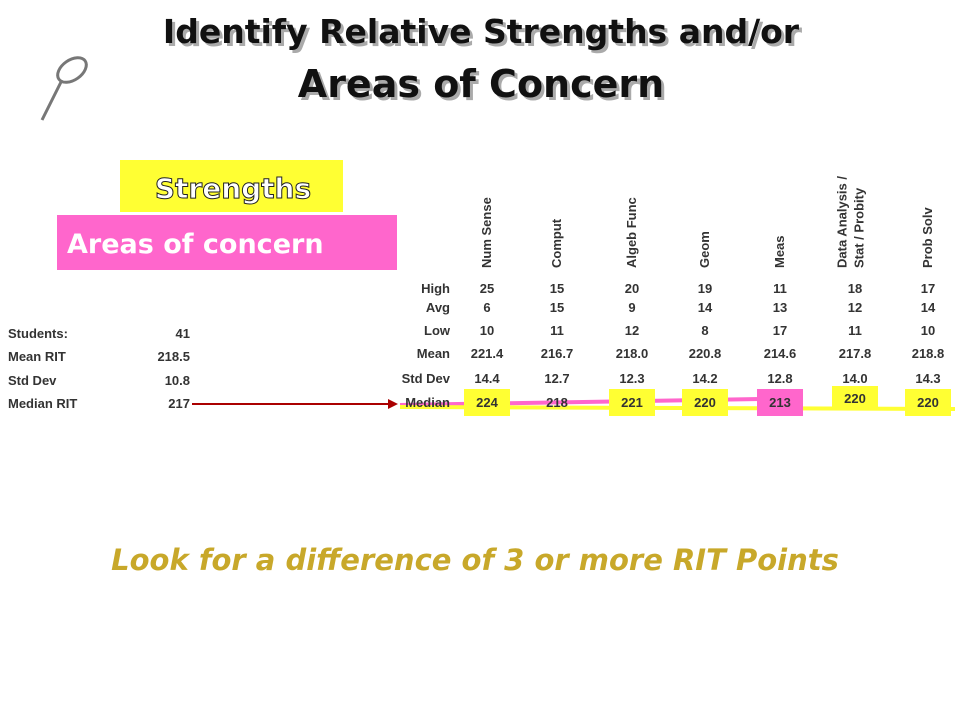 The image size is (960, 720). Describe the element at coordinates (179, 403) in the screenshot. I see `summary-value: 217` at that location.